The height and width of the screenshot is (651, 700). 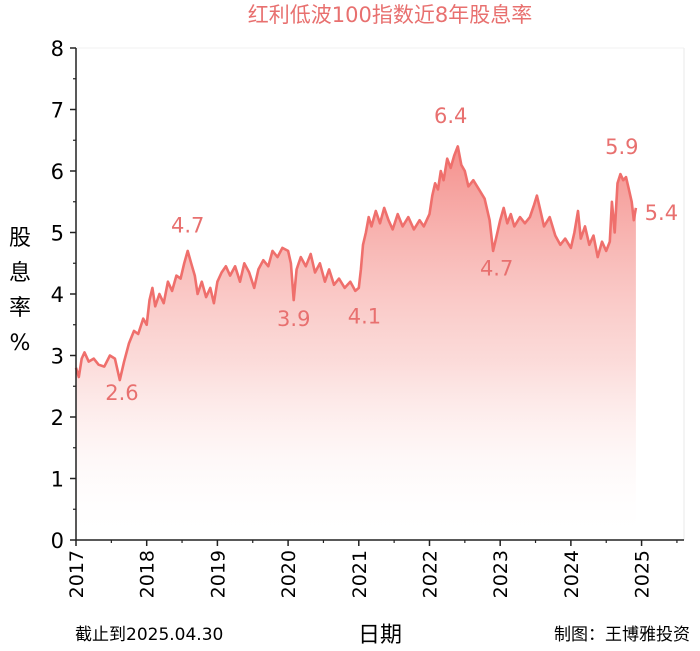 I want to click on value-annotation: 5.4, so click(x=661, y=213).